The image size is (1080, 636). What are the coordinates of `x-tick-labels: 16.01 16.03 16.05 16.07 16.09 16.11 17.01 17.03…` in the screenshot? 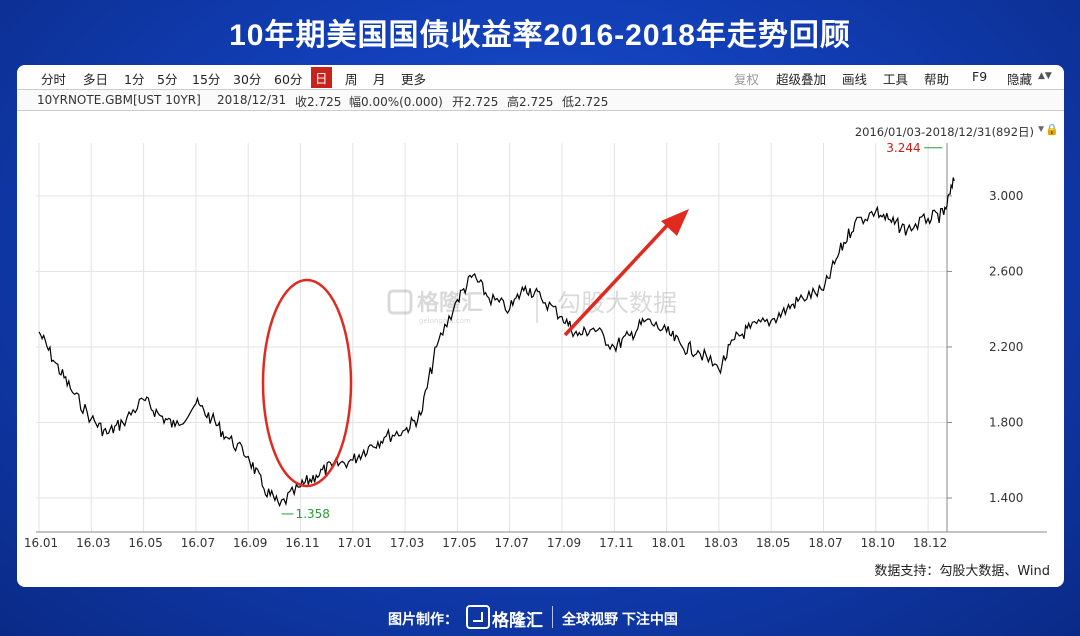 It's located at (485, 543).